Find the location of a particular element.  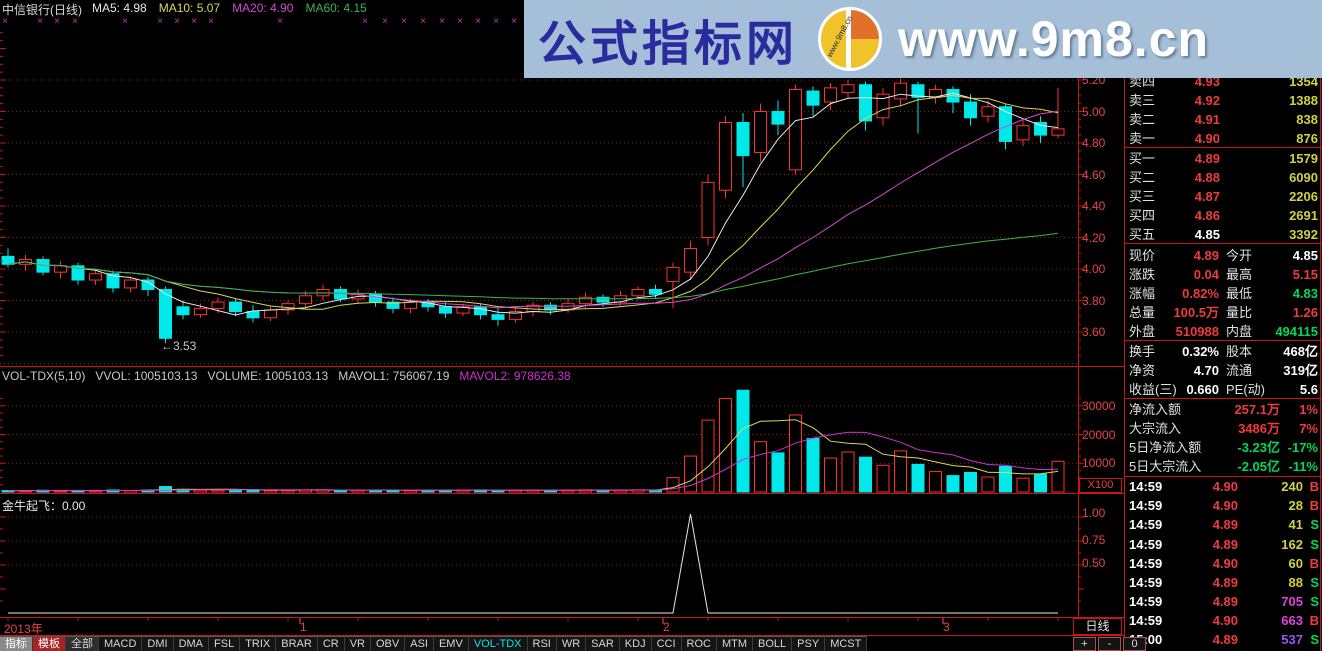

tab-BRAR: BRAR is located at coordinates (297, 643).